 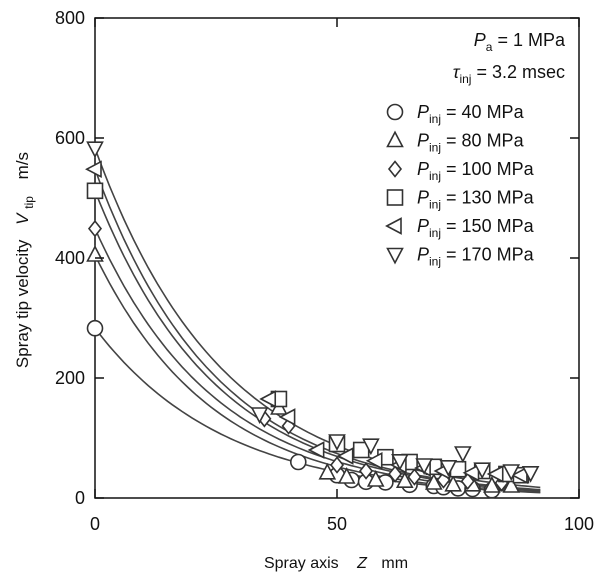 I want to click on legend-marker-square, so click(x=395, y=197).